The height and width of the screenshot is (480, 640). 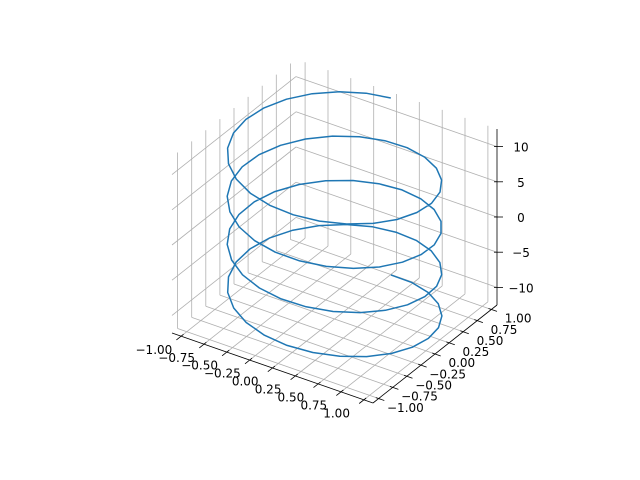 I want to click on z-tick-label: 10, so click(x=520, y=148).